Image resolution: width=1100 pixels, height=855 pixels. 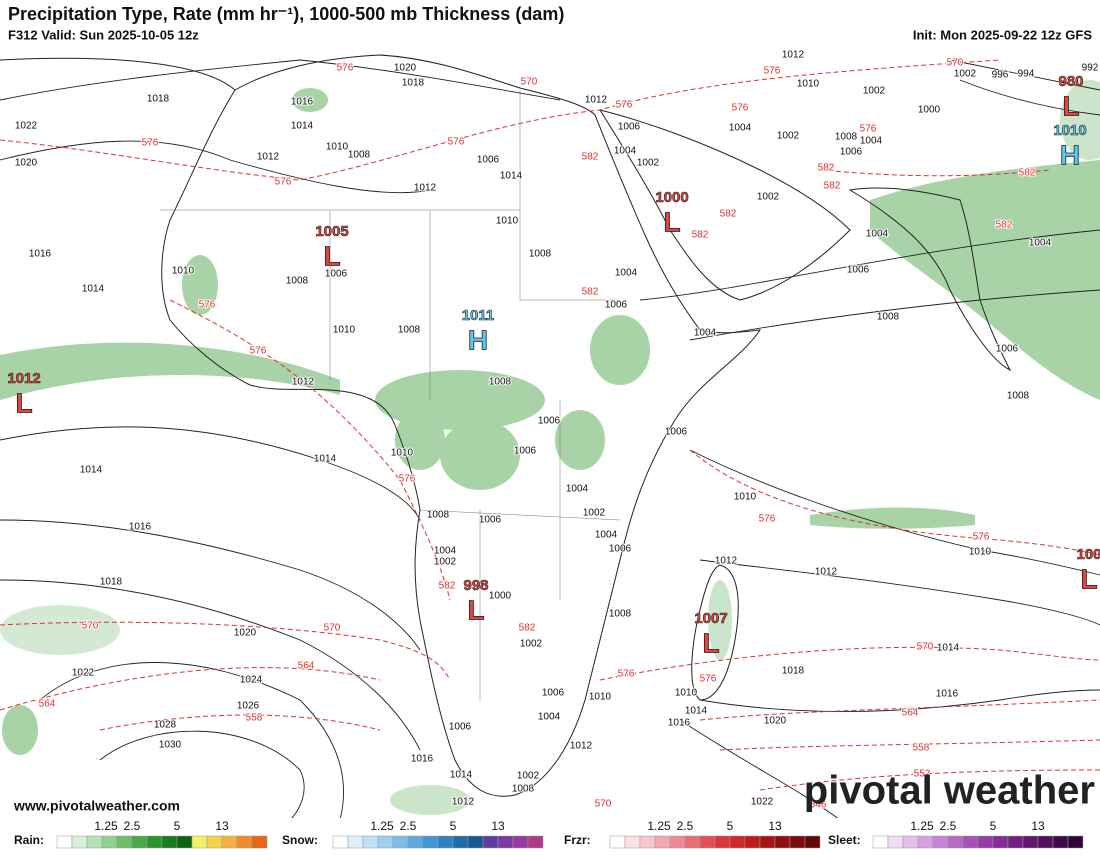 What do you see at coordinates (1069, 130) in the screenshot?
I see `center-value: 1010` at bounding box center [1069, 130].